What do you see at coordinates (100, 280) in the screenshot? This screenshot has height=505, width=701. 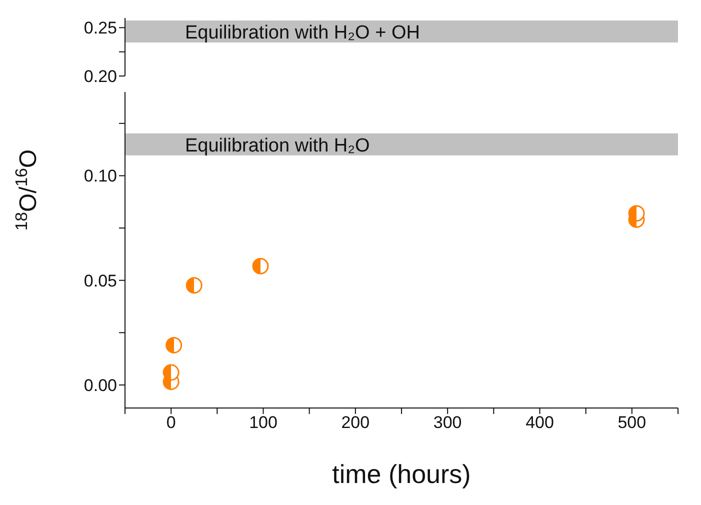 I see `y-tick-label: 0.05` at bounding box center [100, 280].